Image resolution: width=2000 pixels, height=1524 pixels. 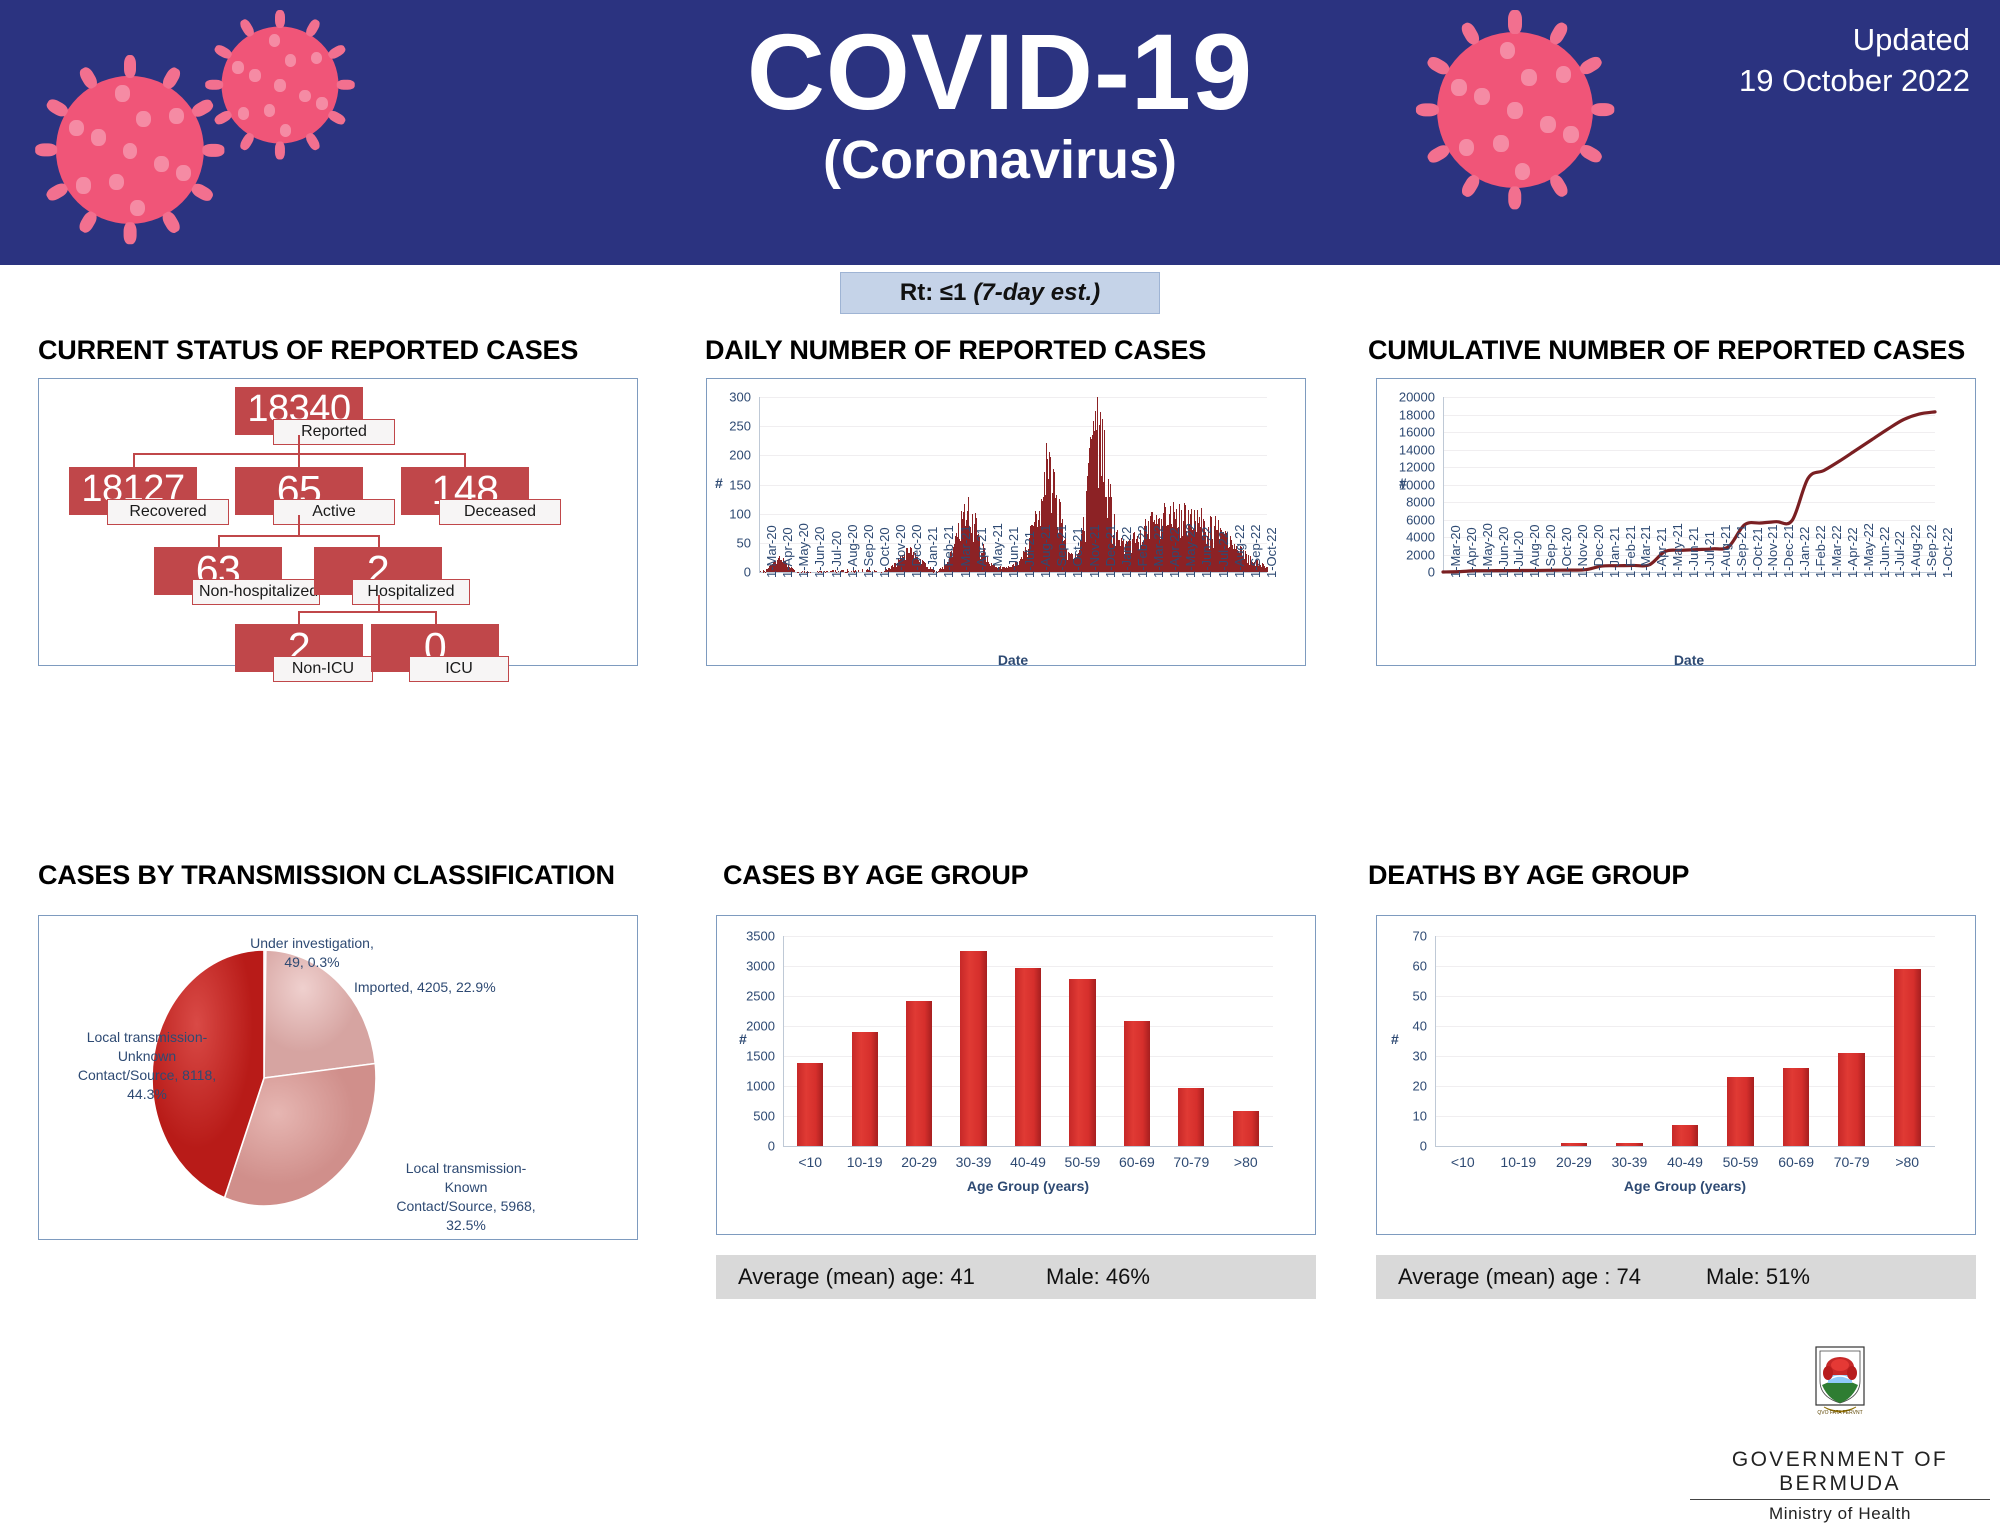 I want to click on x-axis-tick: 1-Jun-21, so click(x=1013, y=552).